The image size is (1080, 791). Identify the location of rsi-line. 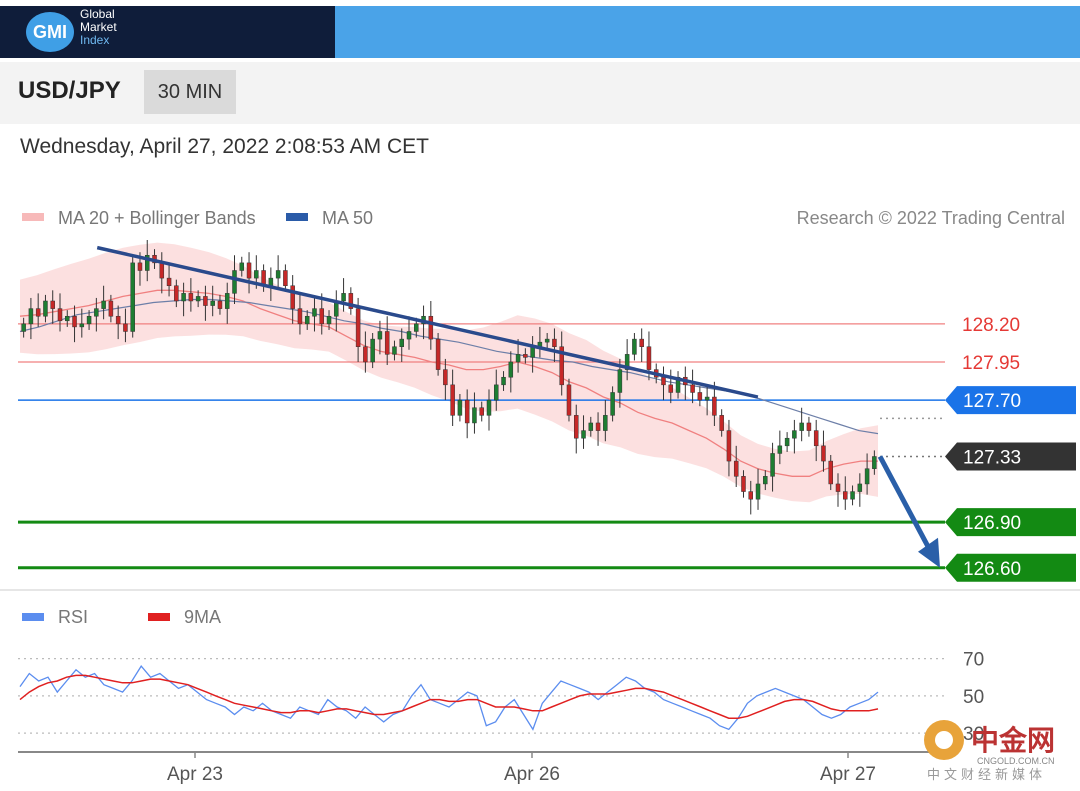
(449, 698).